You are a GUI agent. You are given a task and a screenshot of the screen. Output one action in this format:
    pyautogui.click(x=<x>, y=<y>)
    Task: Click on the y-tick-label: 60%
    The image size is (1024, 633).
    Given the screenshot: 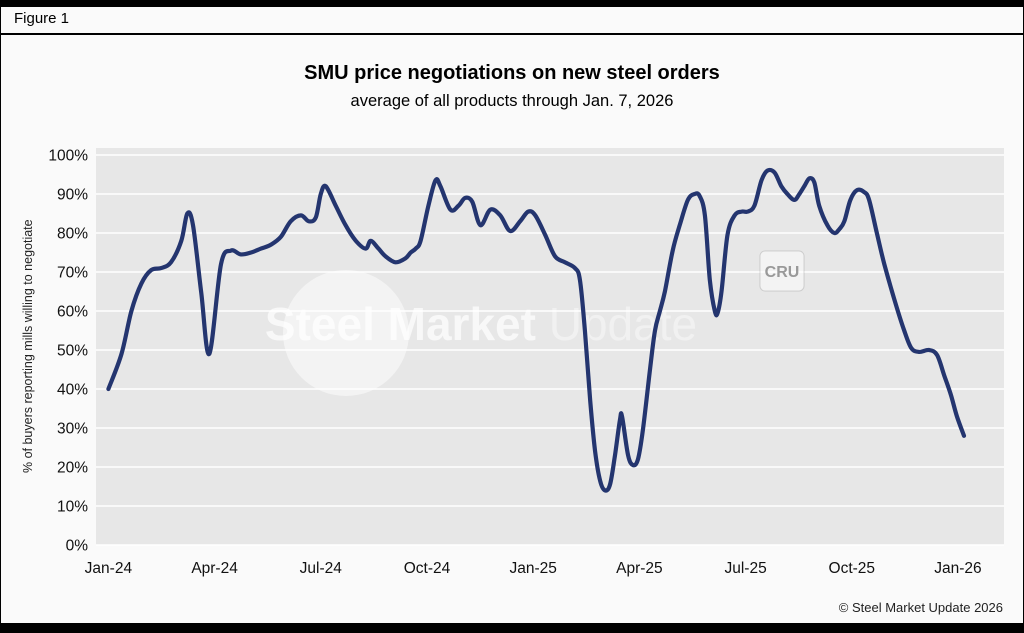 What is the action you would take?
    pyautogui.click(x=72, y=312)
    